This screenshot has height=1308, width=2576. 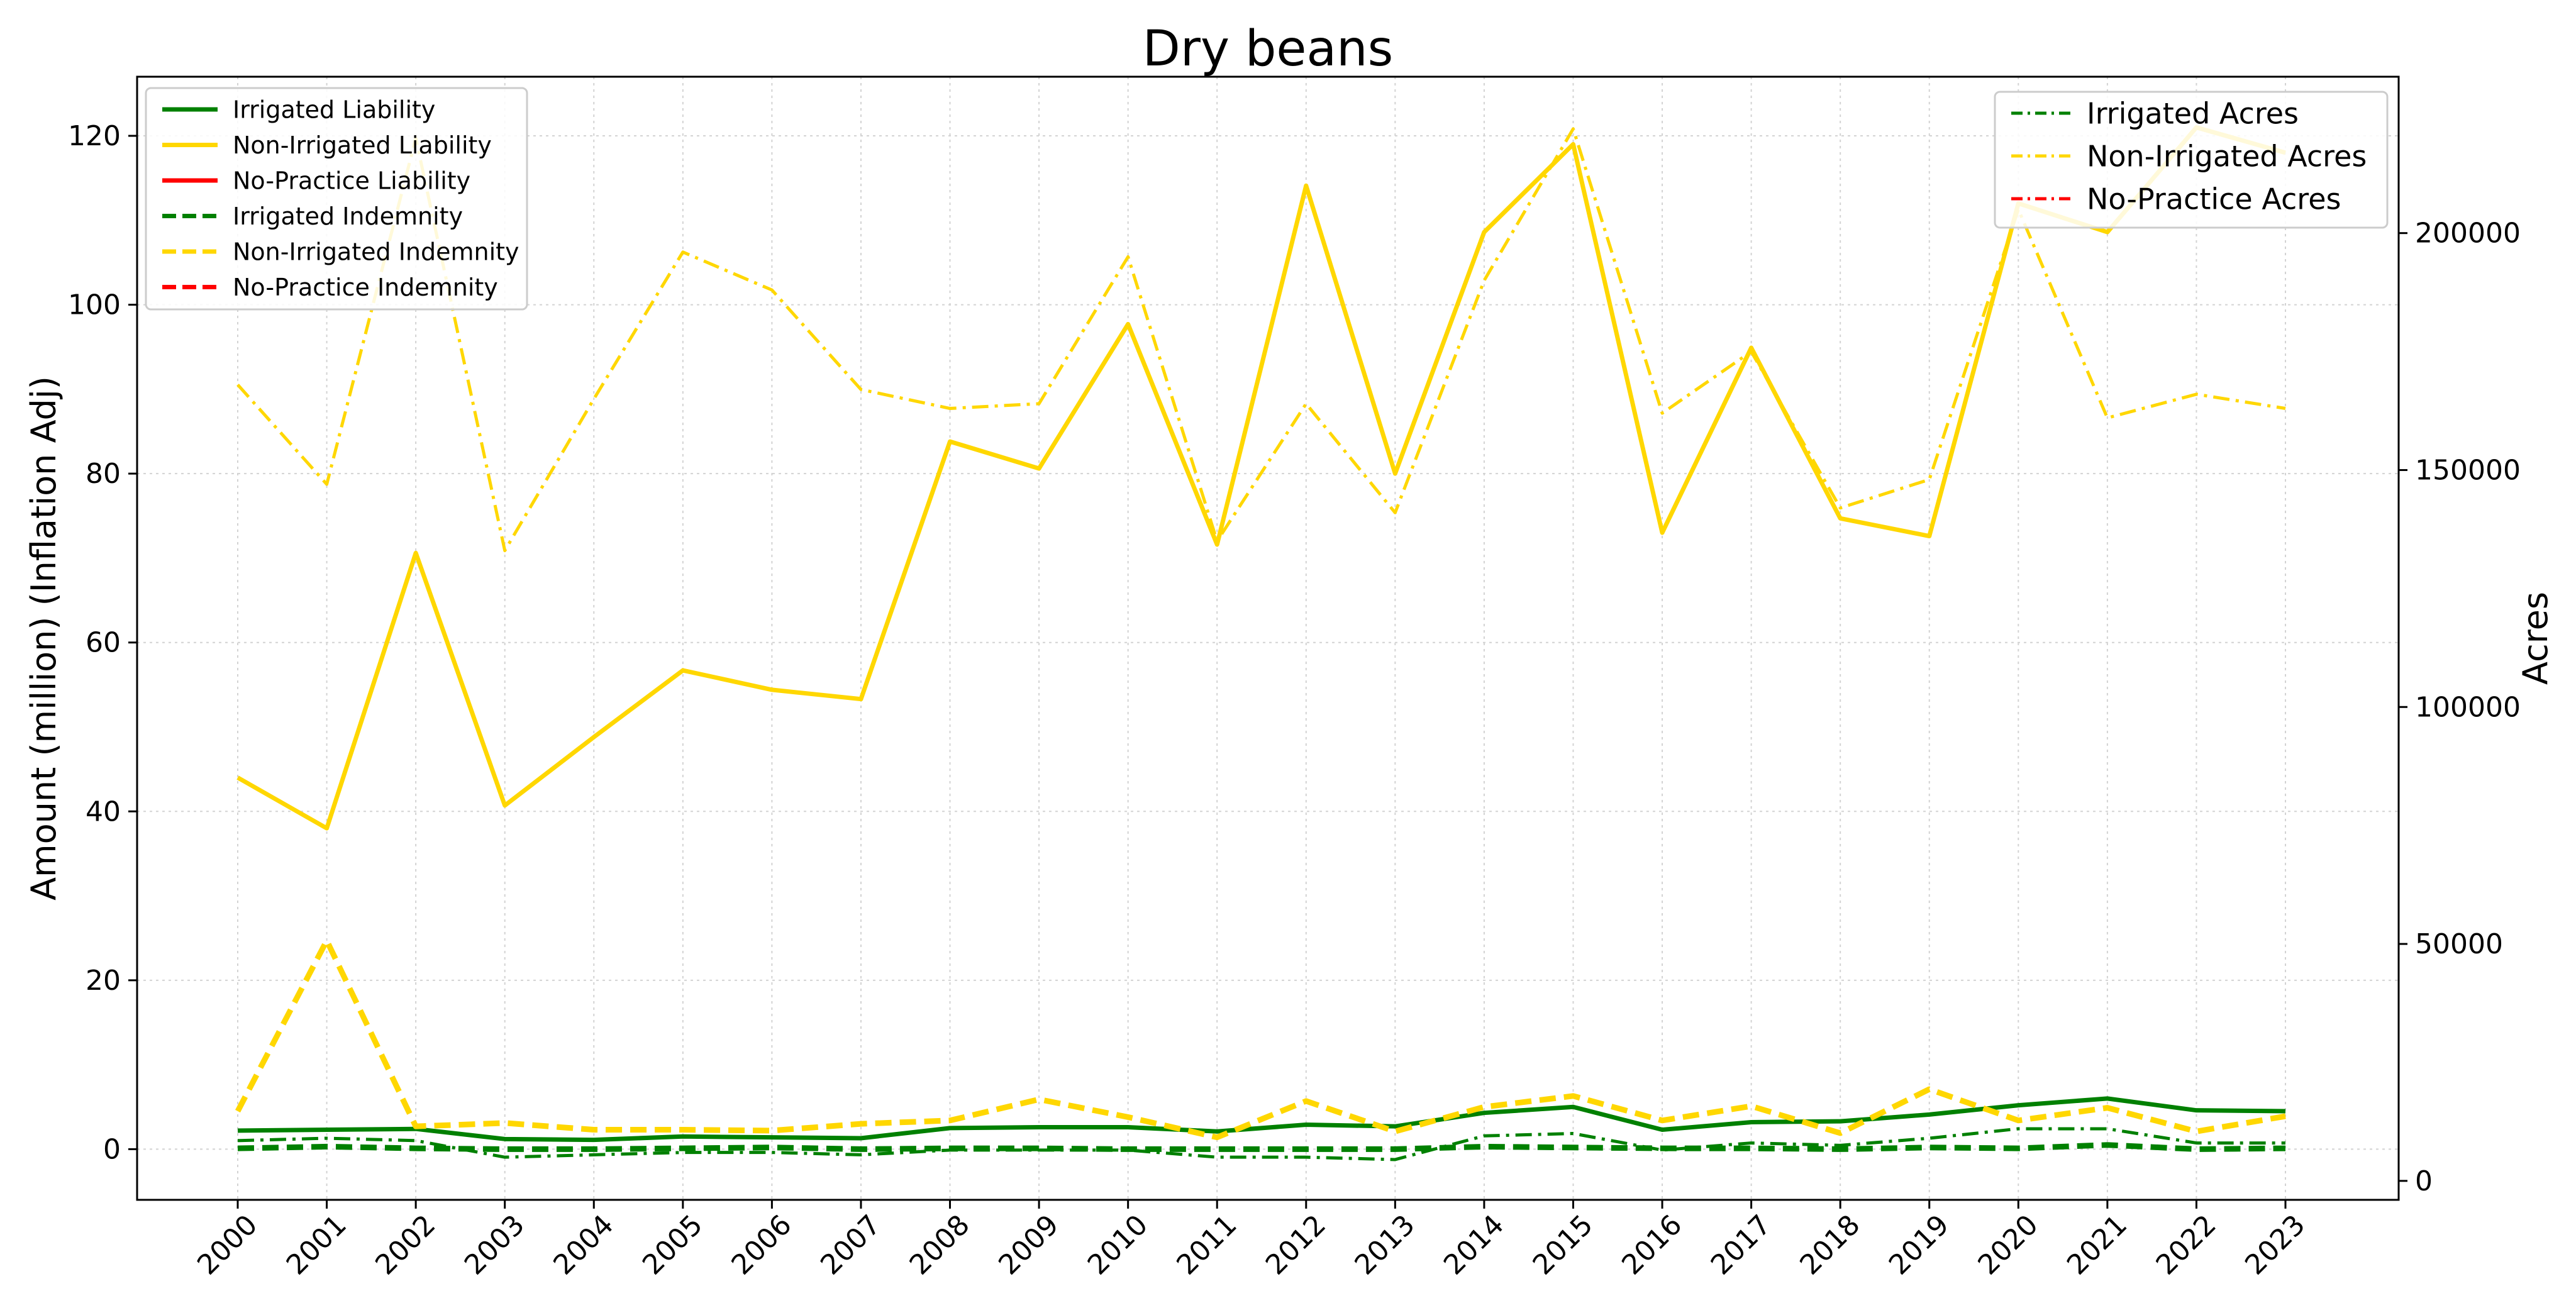 I want to click on x-tick-label: 2018, so click(x=1830, y=1245).